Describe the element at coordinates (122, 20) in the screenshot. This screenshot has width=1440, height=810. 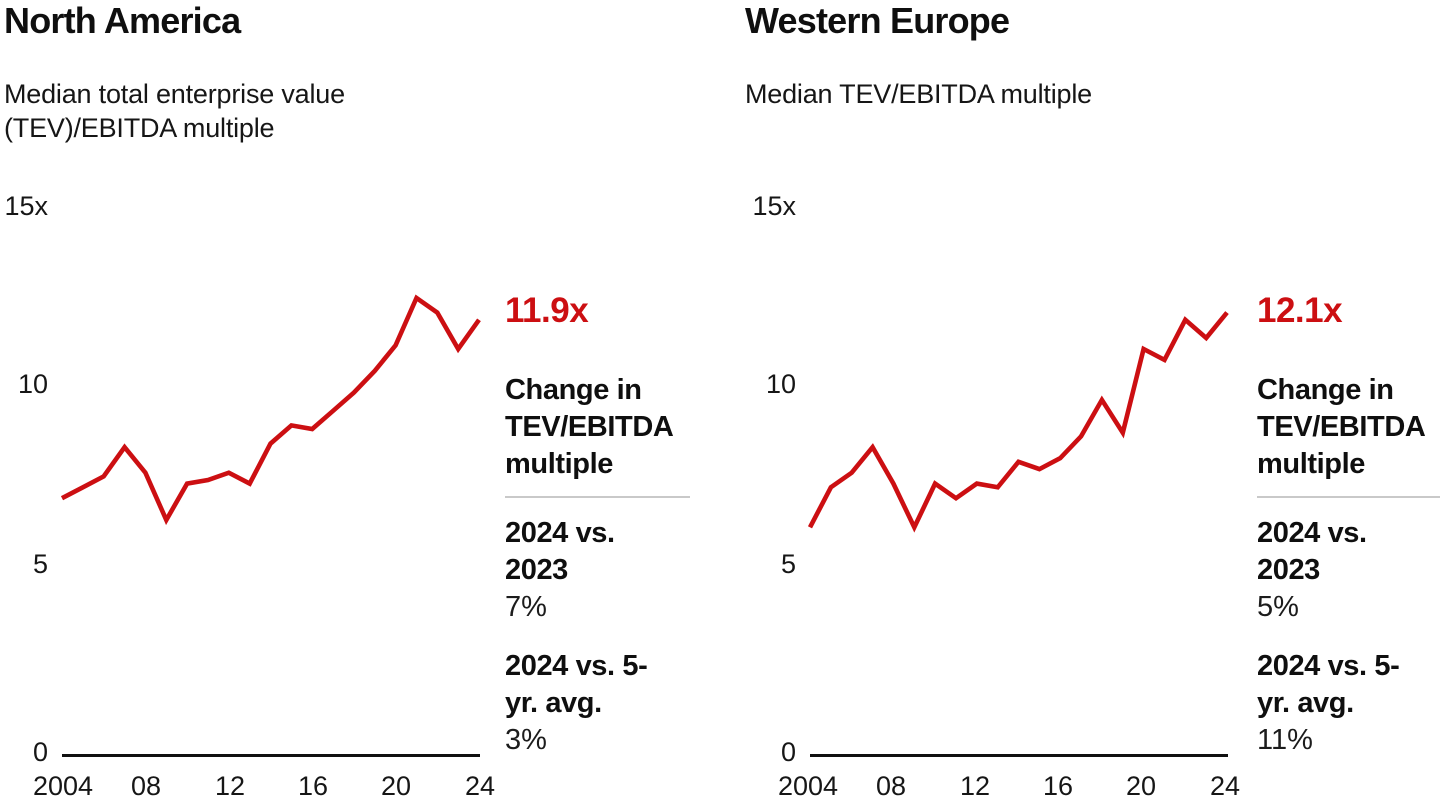
I see `panel-title: North America` at that location.